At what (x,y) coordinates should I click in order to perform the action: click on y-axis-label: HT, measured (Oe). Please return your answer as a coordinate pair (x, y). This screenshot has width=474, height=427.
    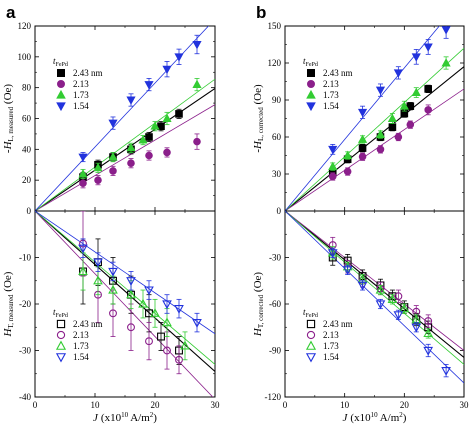
    Looking at the image, I should click on (8, 304).